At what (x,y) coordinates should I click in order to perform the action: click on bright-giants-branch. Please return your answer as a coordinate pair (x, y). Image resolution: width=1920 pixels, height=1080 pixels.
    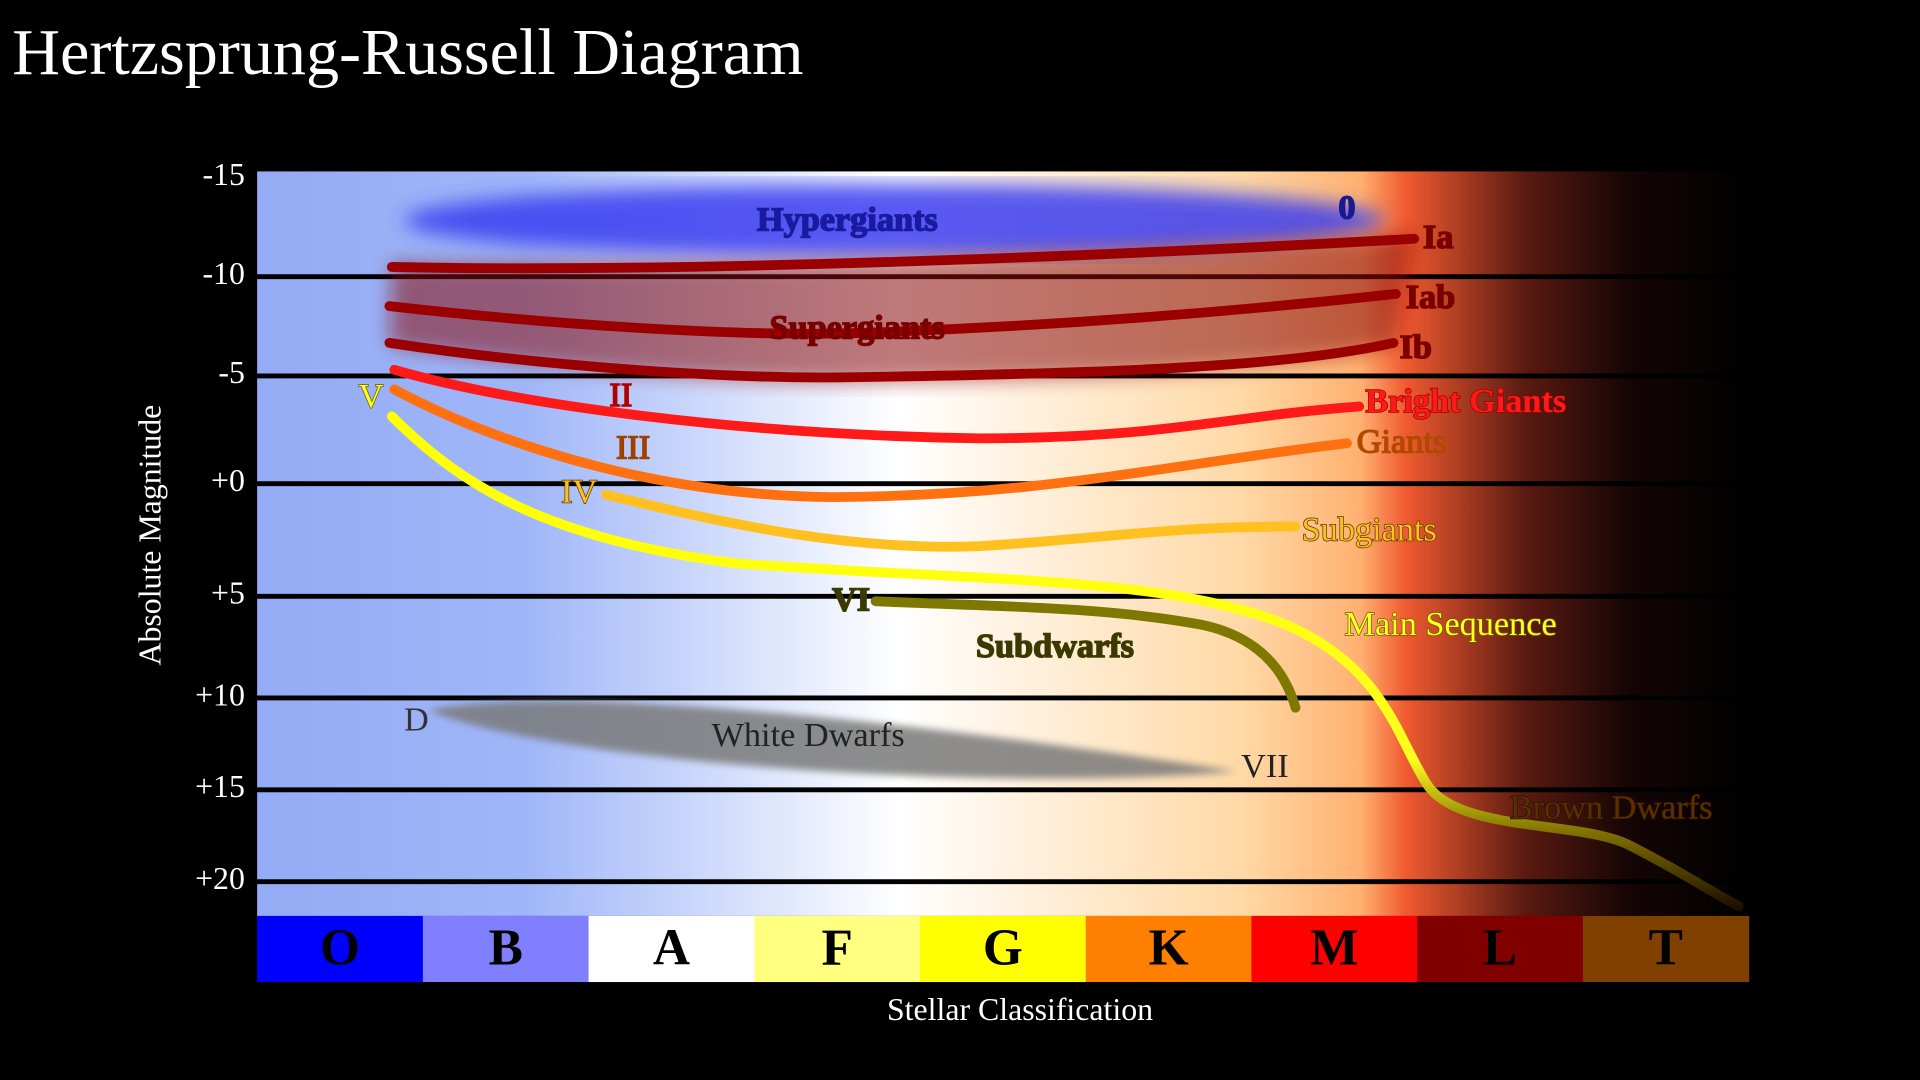
    Looking at the image, I should click on (877, 404).